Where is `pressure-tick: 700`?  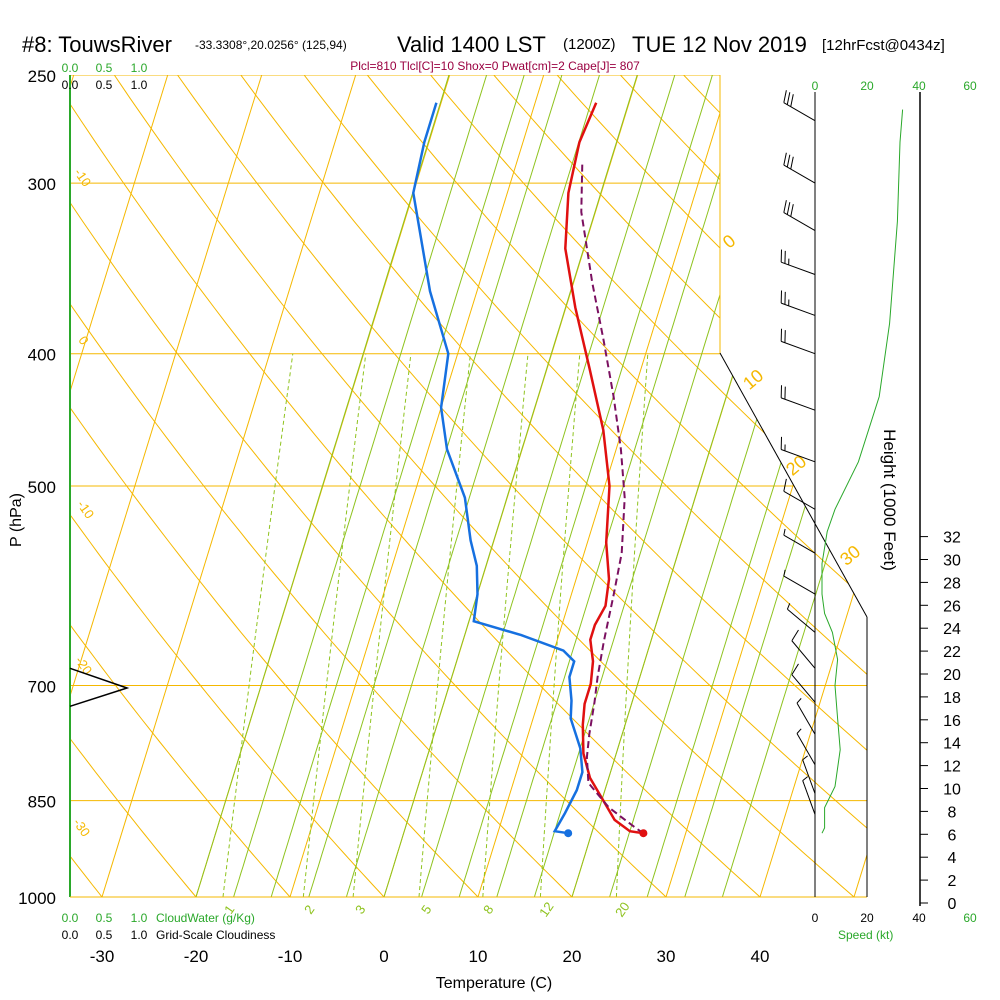
pressure-tick: 700 is located at coordinates (42, 687).